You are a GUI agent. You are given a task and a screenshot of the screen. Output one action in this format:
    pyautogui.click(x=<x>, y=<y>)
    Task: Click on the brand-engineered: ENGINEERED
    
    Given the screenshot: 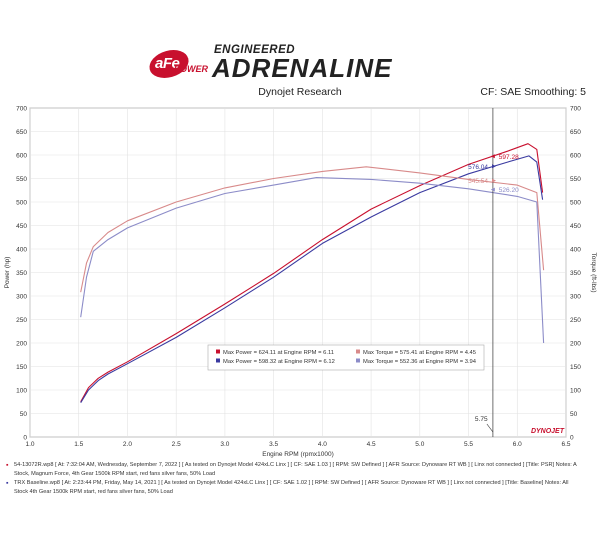 What is the action you would take?
    pyautogui.click(x=255, y=50)
    